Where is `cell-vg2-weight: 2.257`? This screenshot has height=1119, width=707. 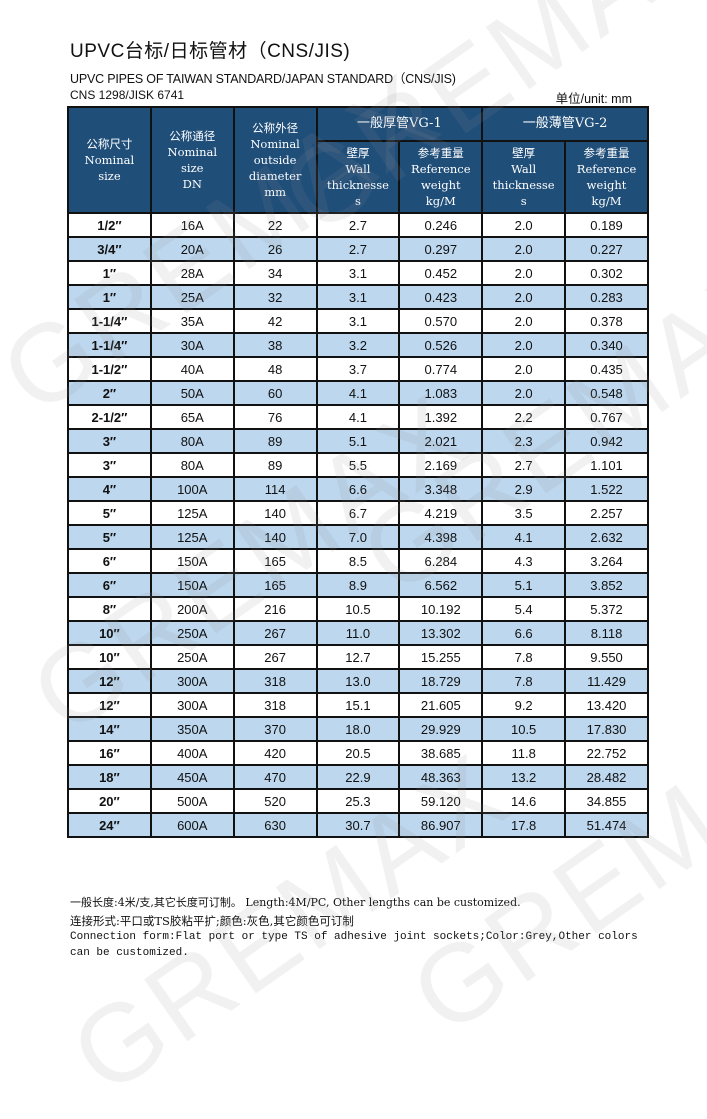 cell-vg2-weight: 2.257 is located at coordinates (606, 513).